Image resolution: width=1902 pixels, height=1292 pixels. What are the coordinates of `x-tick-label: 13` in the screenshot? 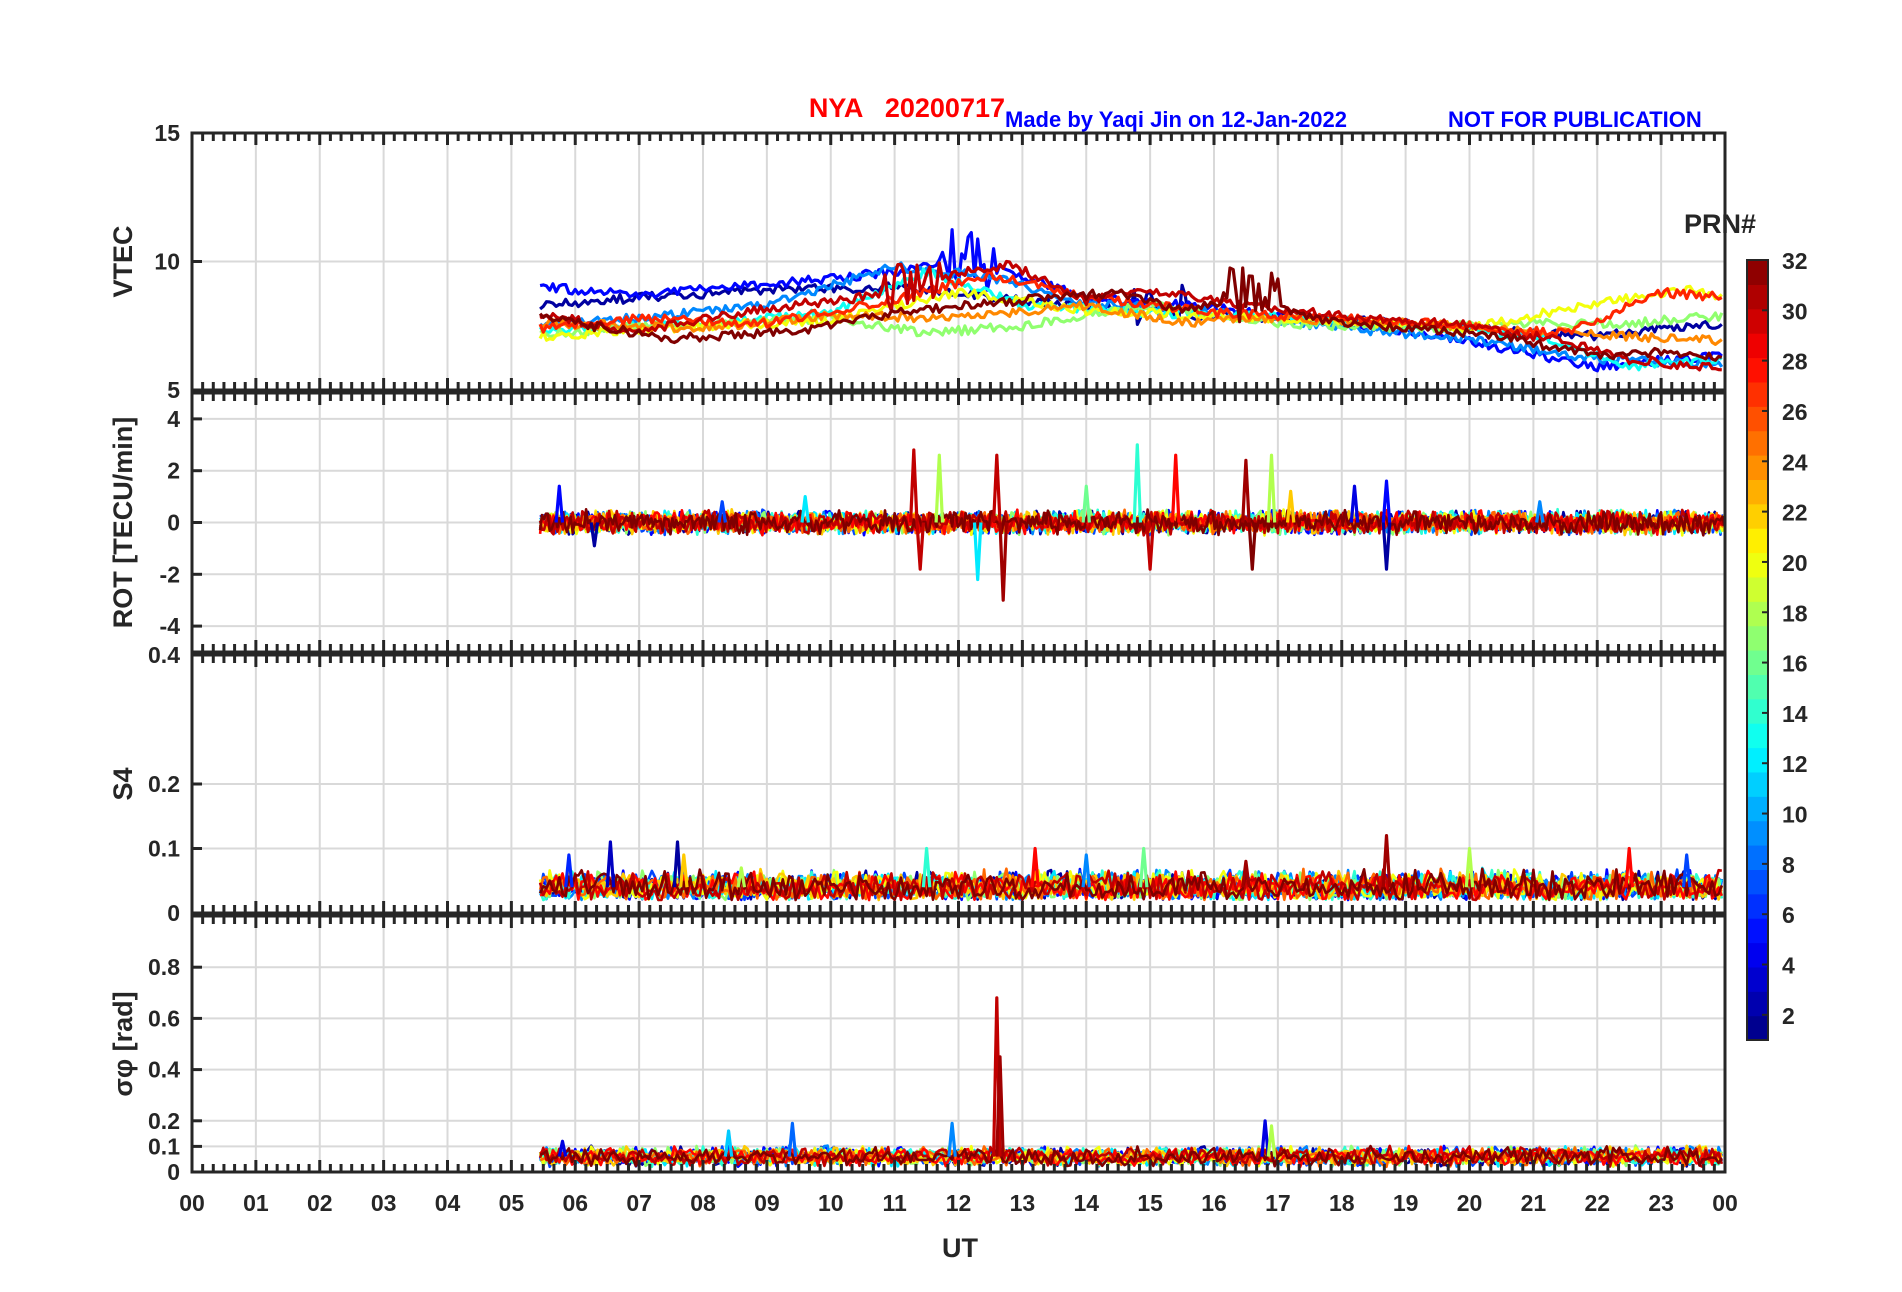 It's located at (1023, 1203).